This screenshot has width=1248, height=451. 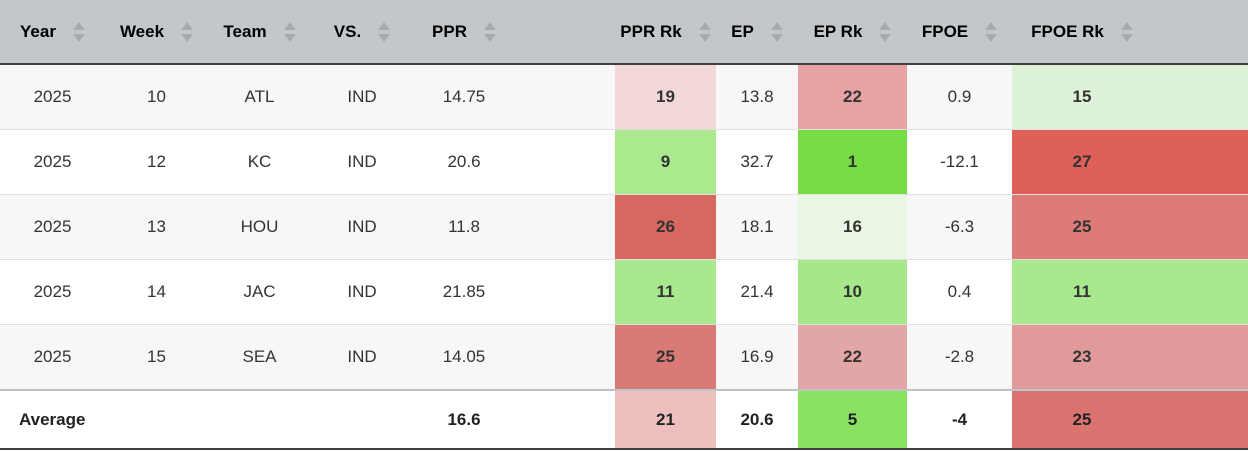 I want to click on cell-team: SEA, so click(x=259, y=357).